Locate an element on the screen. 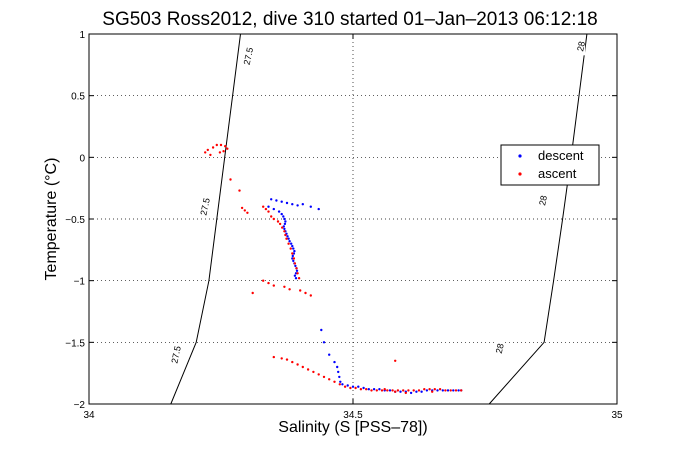 The height and width of the screenshot is (454, 681). legend-box is located at coordinates (550, 165).